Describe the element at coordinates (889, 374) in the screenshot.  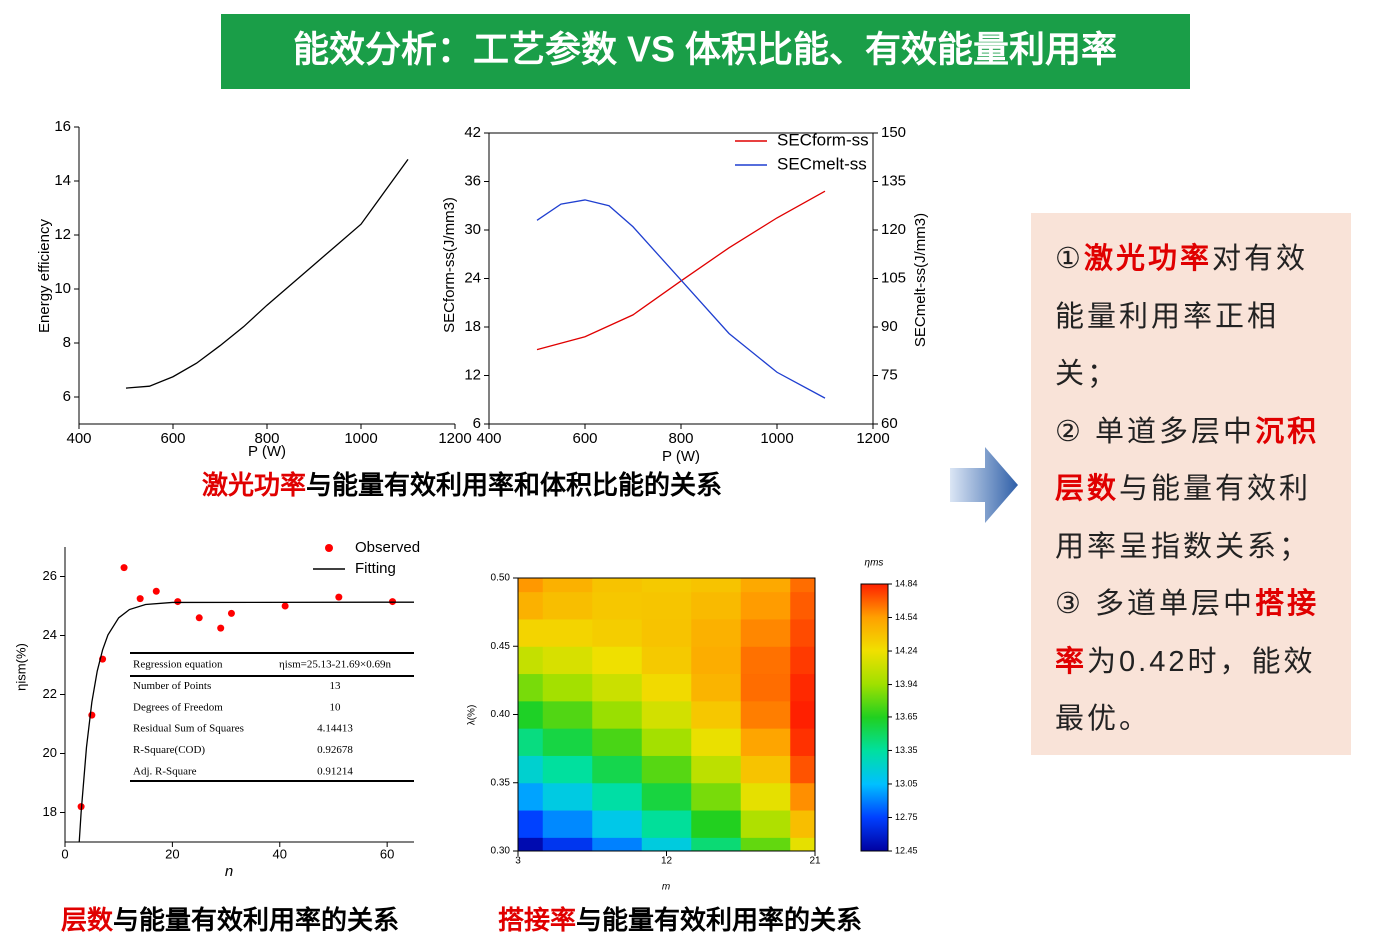
I see `y-tick-label: 75` at that location.